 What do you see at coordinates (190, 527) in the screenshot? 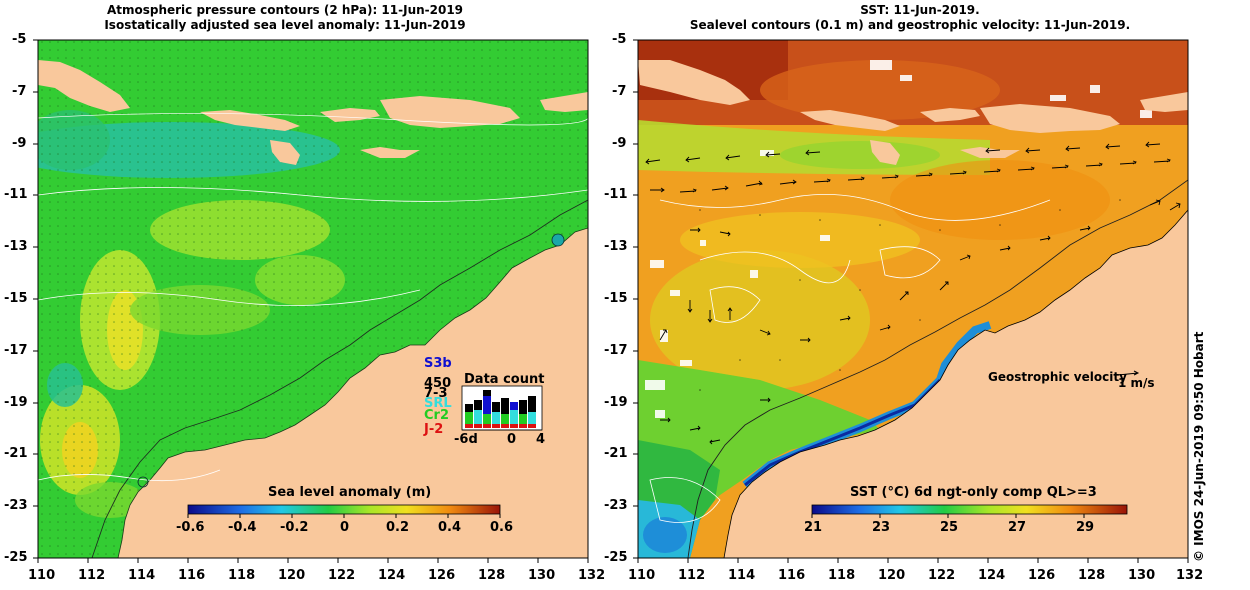
I see `sla-colorbar-tick: -0.6` at bounding box center [190, 527].